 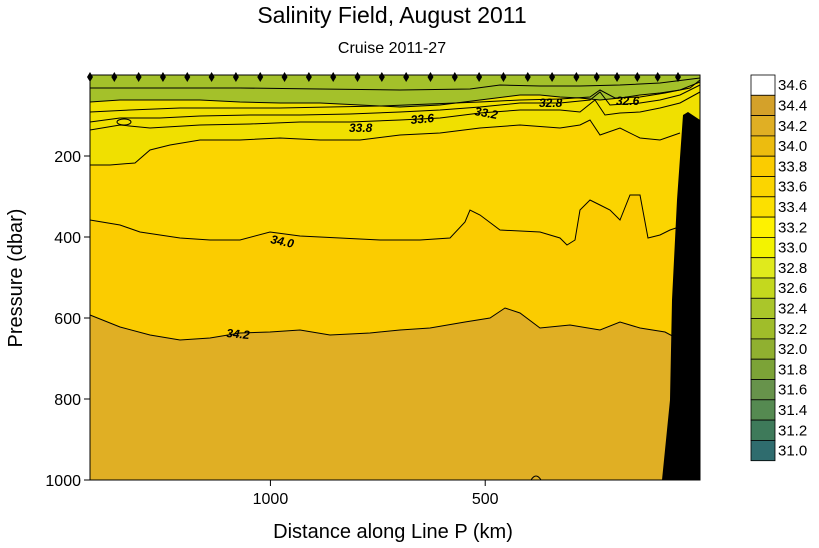 I want to click on y-tick-label: 1000, so click(x=63, y=481).